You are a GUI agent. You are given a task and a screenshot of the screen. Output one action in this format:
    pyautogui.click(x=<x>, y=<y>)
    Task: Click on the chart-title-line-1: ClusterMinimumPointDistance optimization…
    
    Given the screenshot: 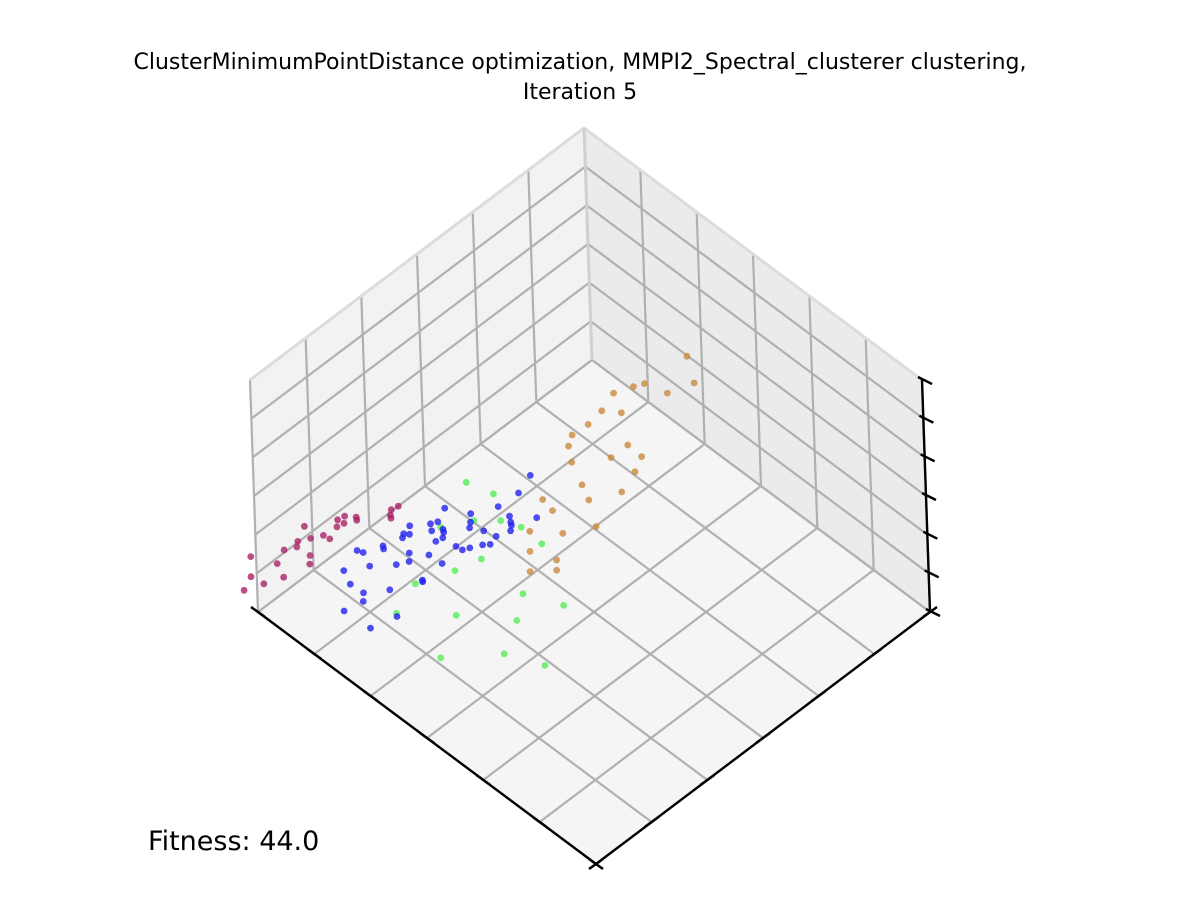 What is the action you would take?
    pyautogui.click(x=580, y=62)
    